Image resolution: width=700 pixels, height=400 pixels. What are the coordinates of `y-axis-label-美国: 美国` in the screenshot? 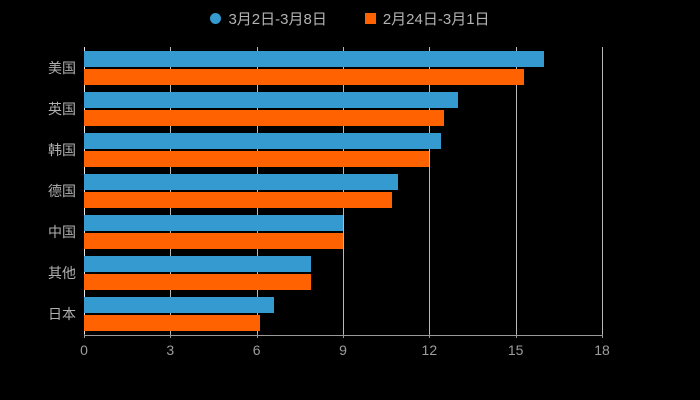 It's located at (62, 67).